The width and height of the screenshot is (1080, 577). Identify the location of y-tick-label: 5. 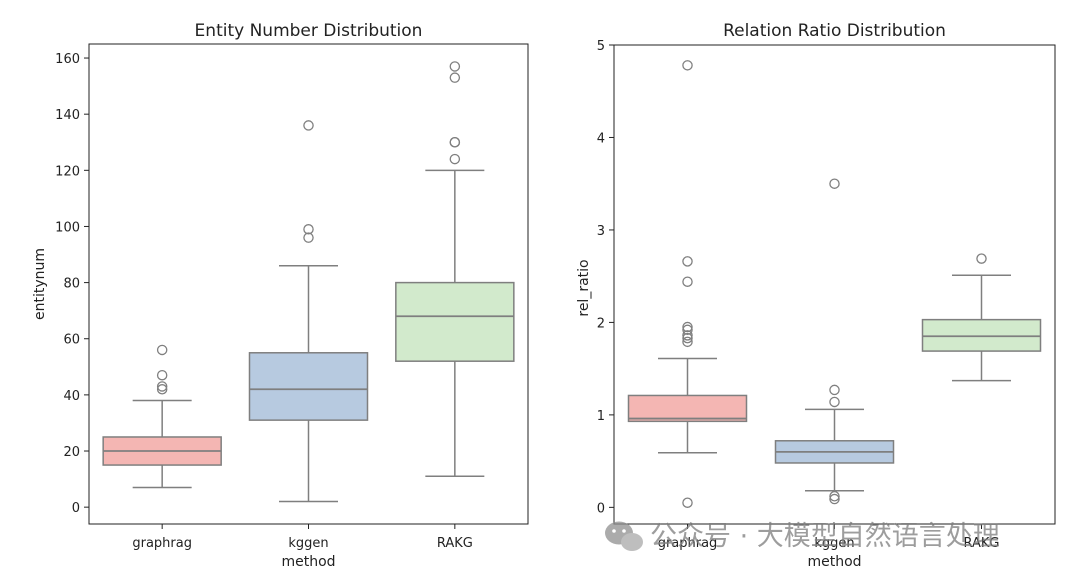
(601, 46).